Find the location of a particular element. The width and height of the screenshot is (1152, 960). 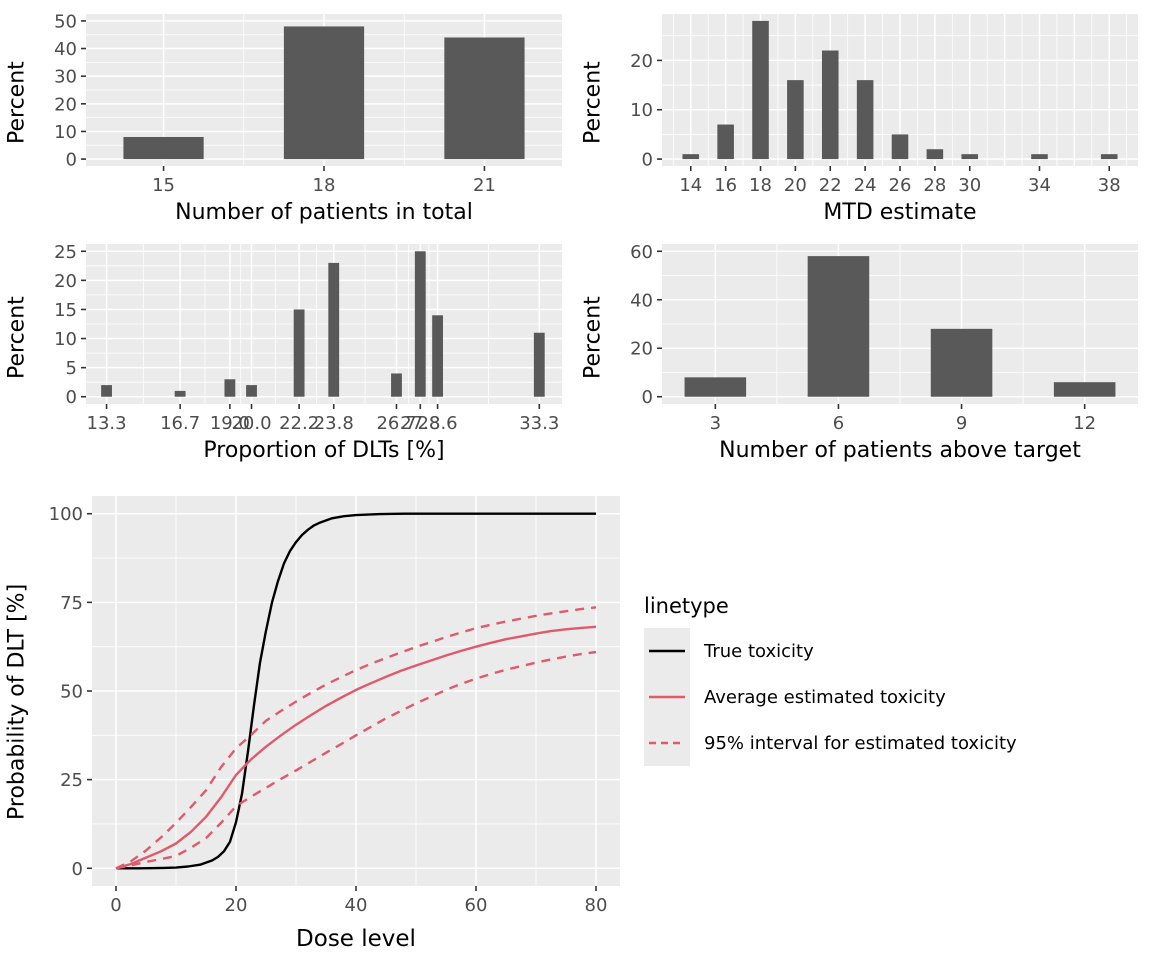

plot-column-mtd-estimate: 14 16 18 20 22 24 26 28 30 34 38 0 10 20 MTD estimate is located at coordinates (879, 118).